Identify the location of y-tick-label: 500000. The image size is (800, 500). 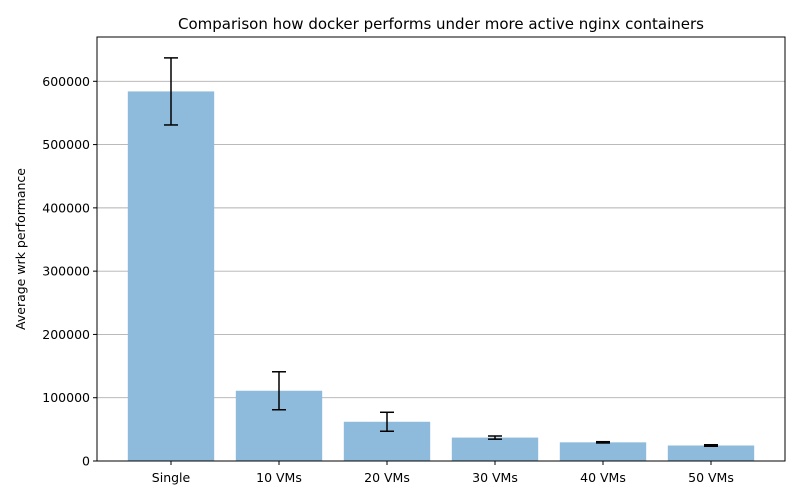
(66, 144).